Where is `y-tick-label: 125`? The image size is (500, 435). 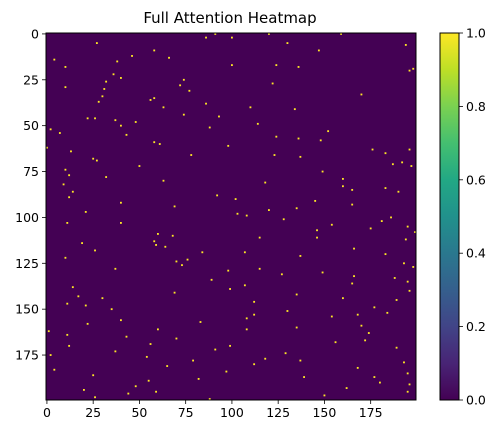
y-tick-label: 125 is located at coordinates (27, 263).